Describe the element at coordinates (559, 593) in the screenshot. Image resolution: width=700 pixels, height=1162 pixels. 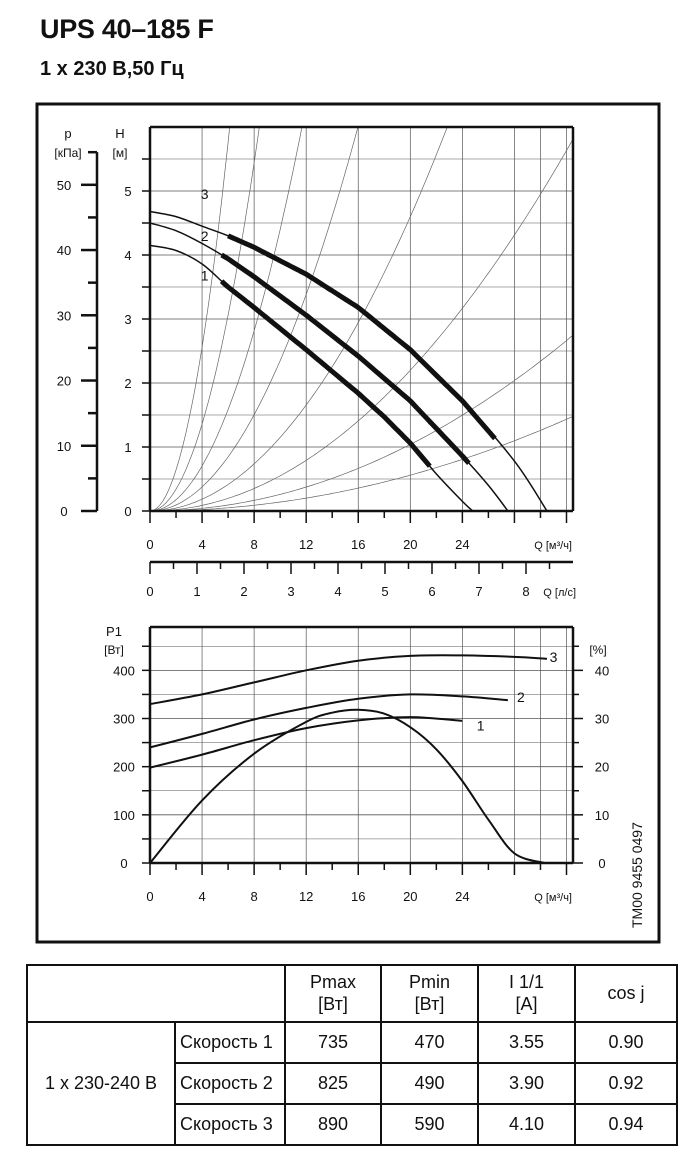
I see `qls-axis-label: Q [л/с]` at that location.